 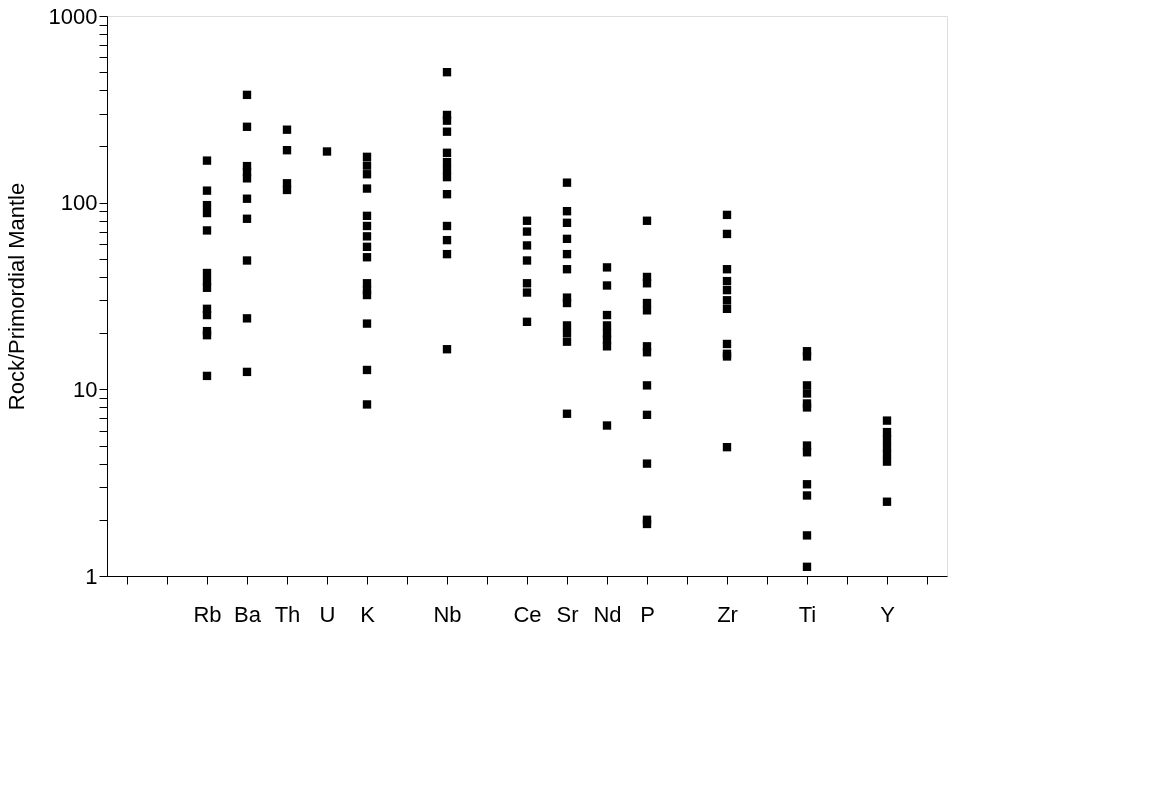 I want to click on y-tick-label: 10, so click(x=85, y=389).